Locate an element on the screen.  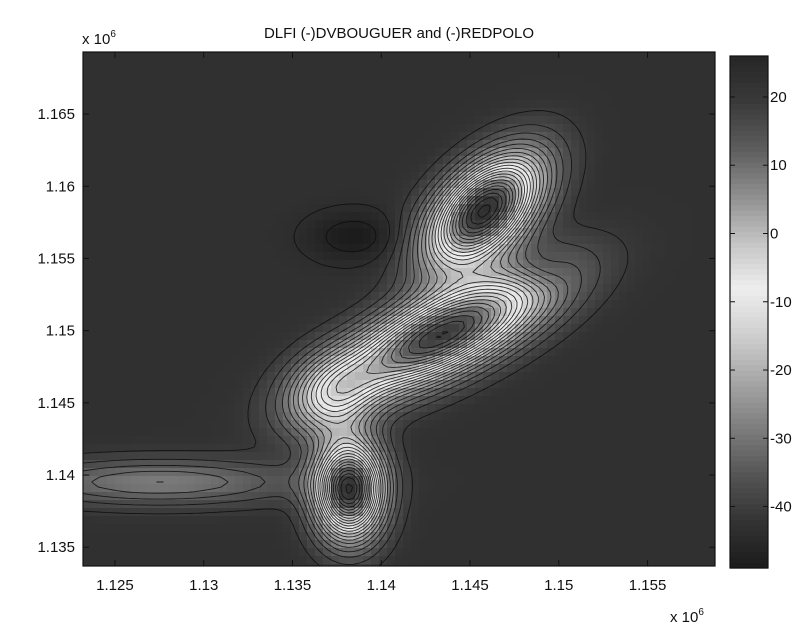
chart-title: DLFI (-)DVBOUGUER and (-)REDPOLO is located at coordinates (399, 33).